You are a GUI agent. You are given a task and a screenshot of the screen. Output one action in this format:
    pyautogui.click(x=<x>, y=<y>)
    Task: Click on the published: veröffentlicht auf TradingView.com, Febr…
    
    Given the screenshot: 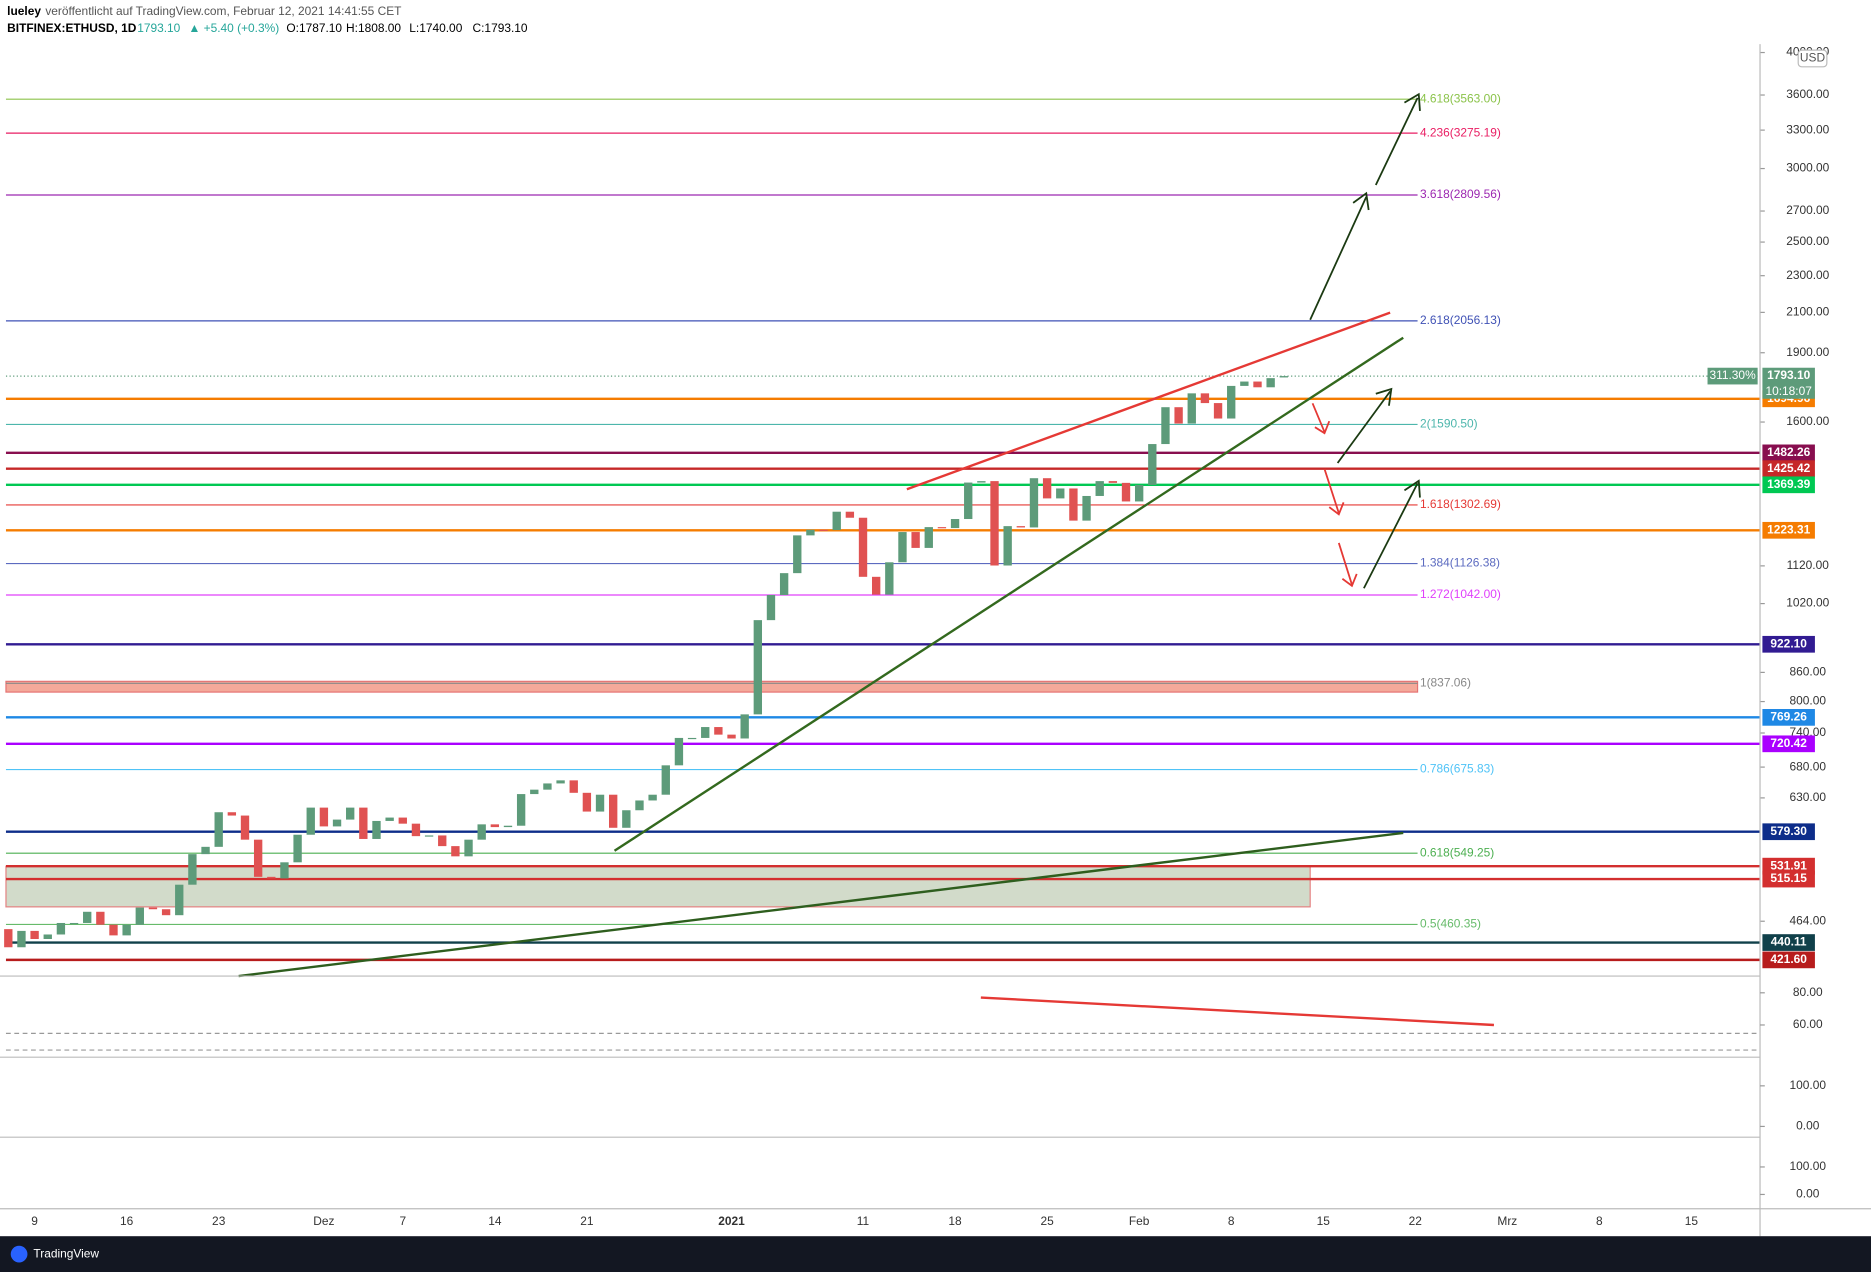 What is the action you would take?
    pyautogui.click(x=223, y=11)
    